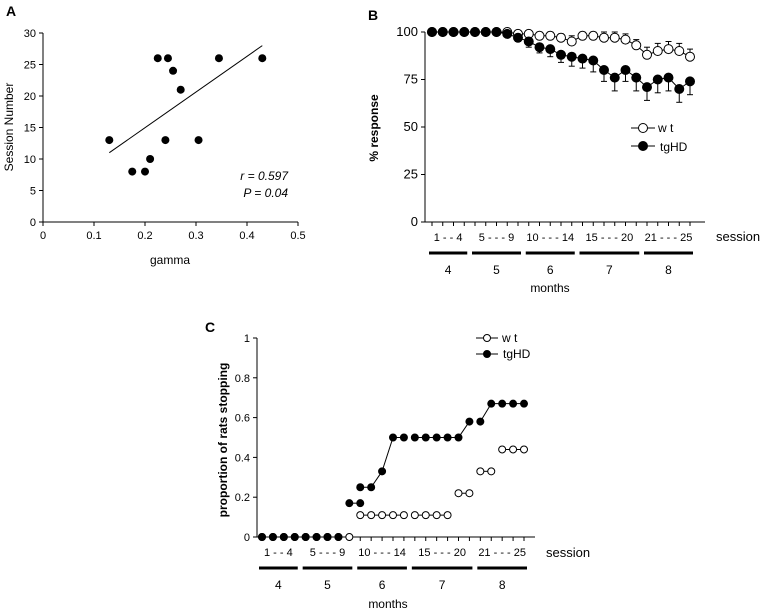 The width and height of the screenshot is (768, 614). What do you see at coordinates (9, 127) in the screenshot?
I see `panel-a-ylabel: Session Number` at bounding box center [9, 127].